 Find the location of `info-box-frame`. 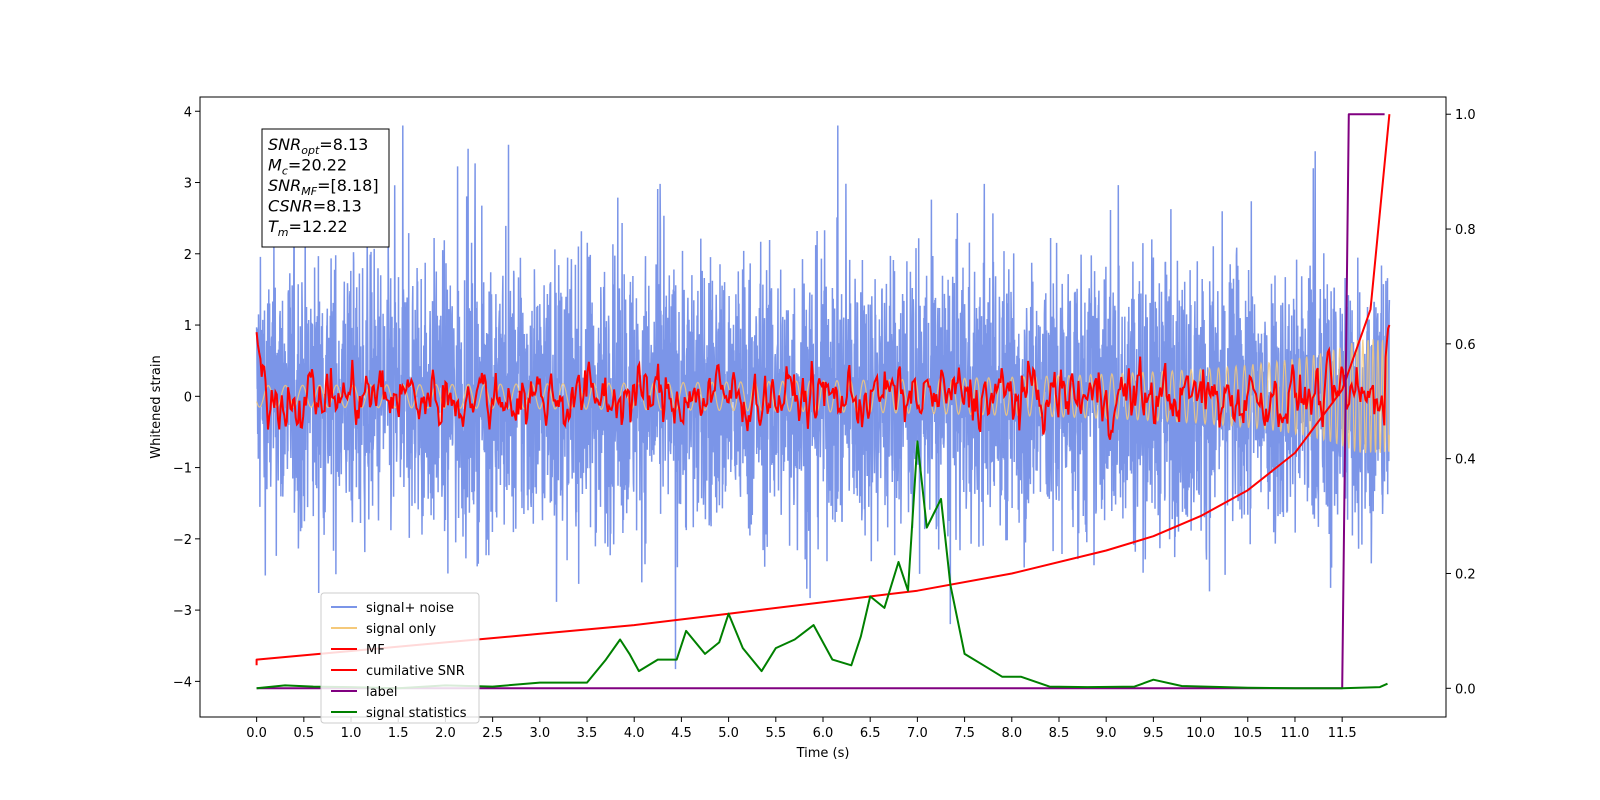

info-box-frame is located at coordinates (325, 188).